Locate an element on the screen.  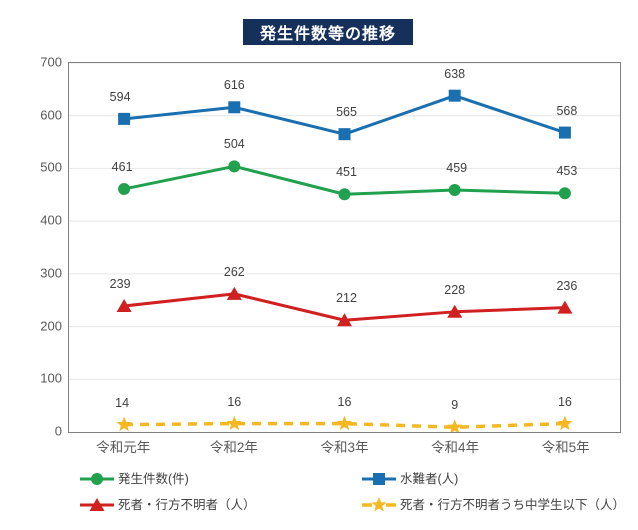
y-axis: 0 100 200 300 400 500 600 700 is located at coordinates (31, 247).